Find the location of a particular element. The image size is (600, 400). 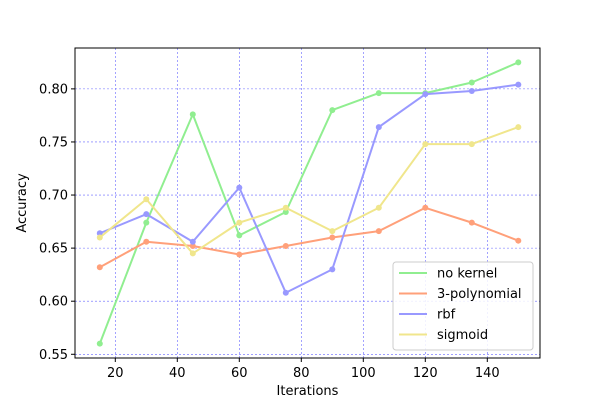

legend-item-no-kernel: no kernel is located at coordinates (448, 274).